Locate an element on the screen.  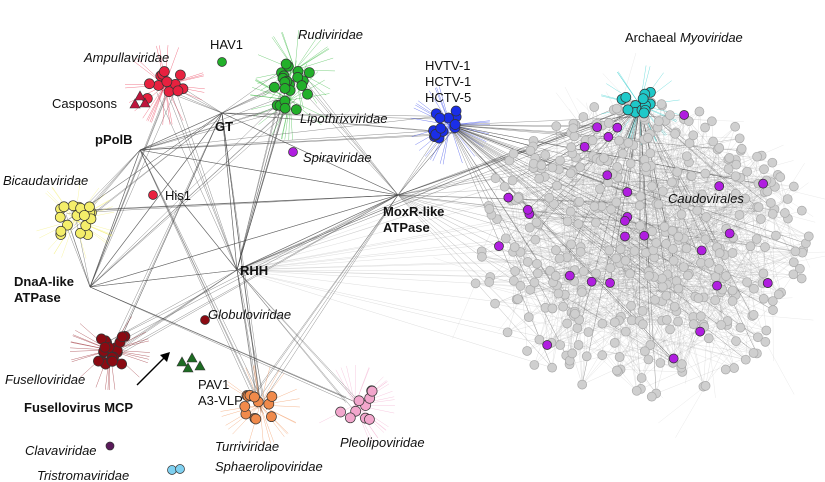
label: A3-VLP is located at coordinates (220, 400).